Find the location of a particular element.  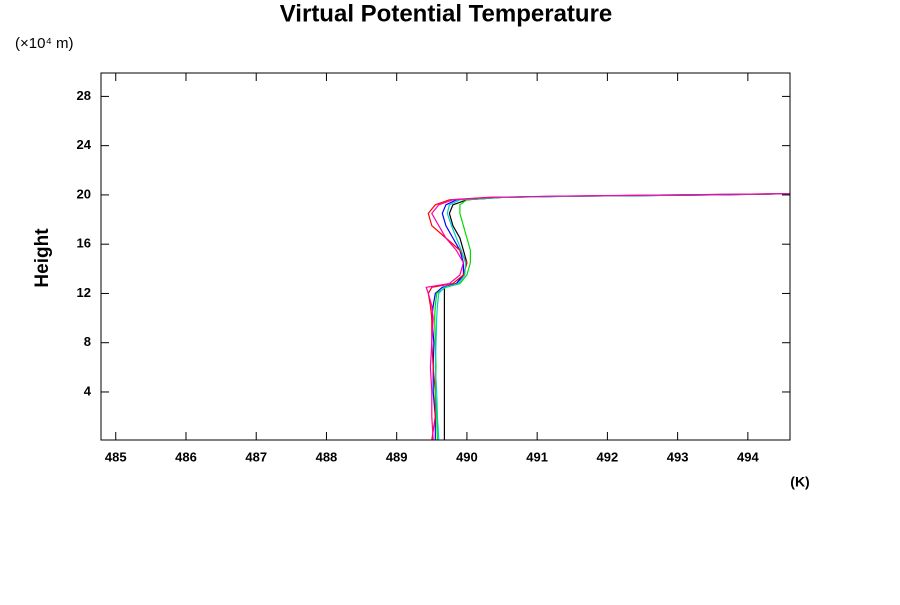

x-tick-label: 487 is located at coordinates (256, 456).